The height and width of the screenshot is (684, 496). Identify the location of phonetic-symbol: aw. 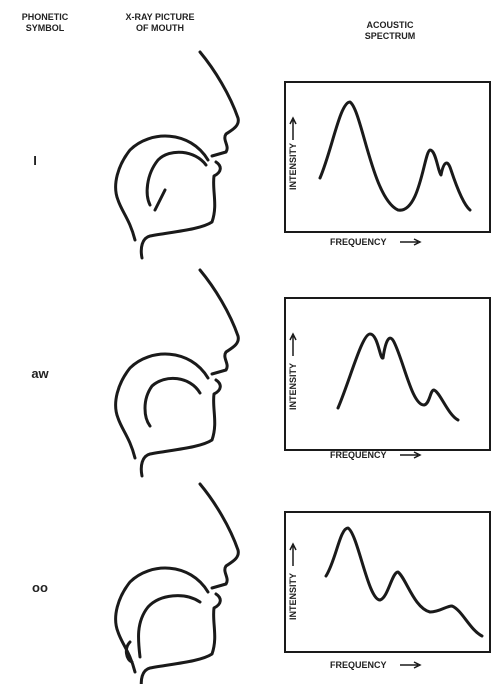
(40, 373).